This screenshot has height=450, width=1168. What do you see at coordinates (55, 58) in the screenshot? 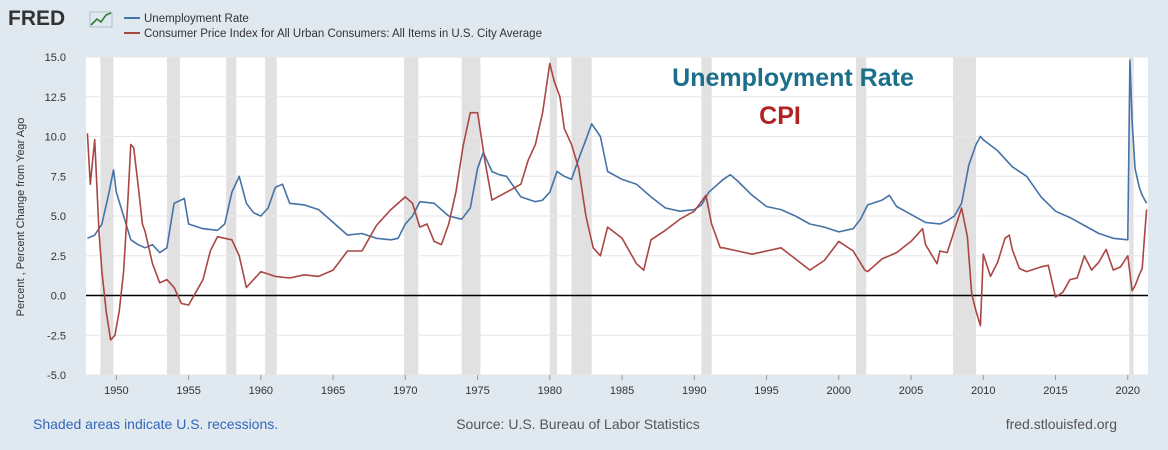
I see `y-tick-label: 15.0` at bounding box center [55, 58].